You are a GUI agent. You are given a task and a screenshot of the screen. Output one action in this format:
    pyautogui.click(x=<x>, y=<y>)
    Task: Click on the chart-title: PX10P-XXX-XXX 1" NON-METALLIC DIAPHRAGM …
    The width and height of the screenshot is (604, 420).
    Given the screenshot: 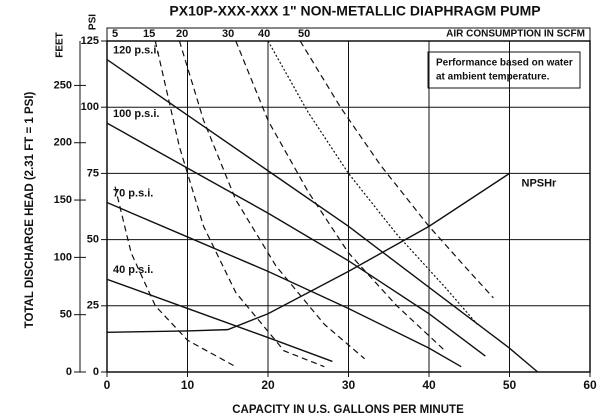 What is the action you would take?
    pyautogui.click(x=354, y=11)
    